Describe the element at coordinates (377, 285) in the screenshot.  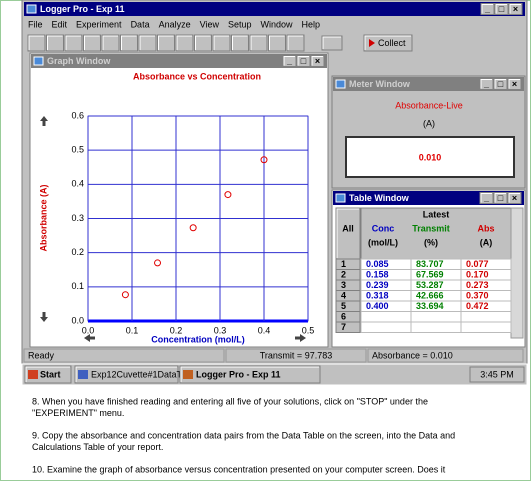
I see `table-value: 0.239` at that location.